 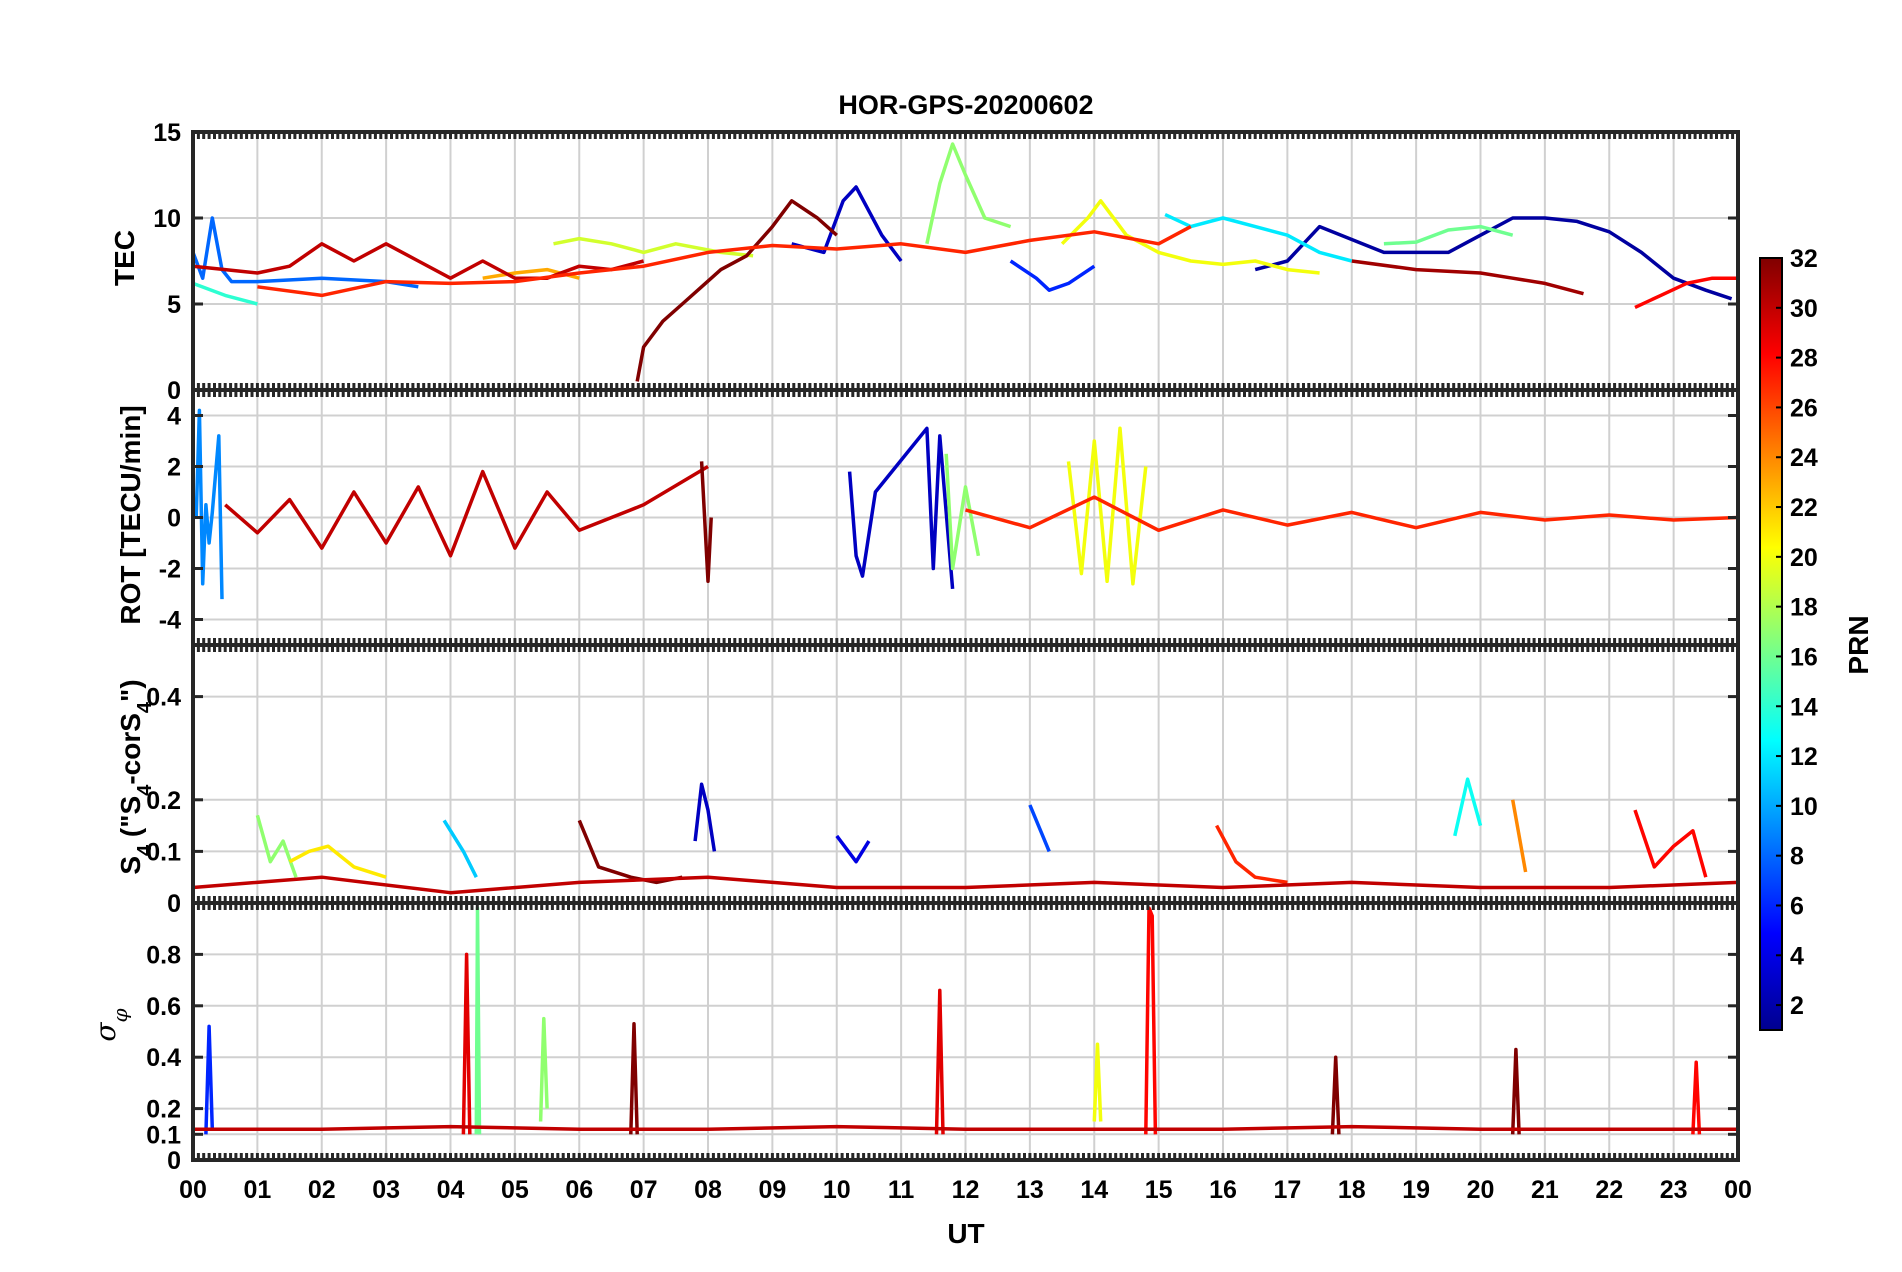 What do you see at coordinates (110, 1024) in the screenshot?
I see `ylabel-sigma: σφ` at bounding box center [110, 1024].